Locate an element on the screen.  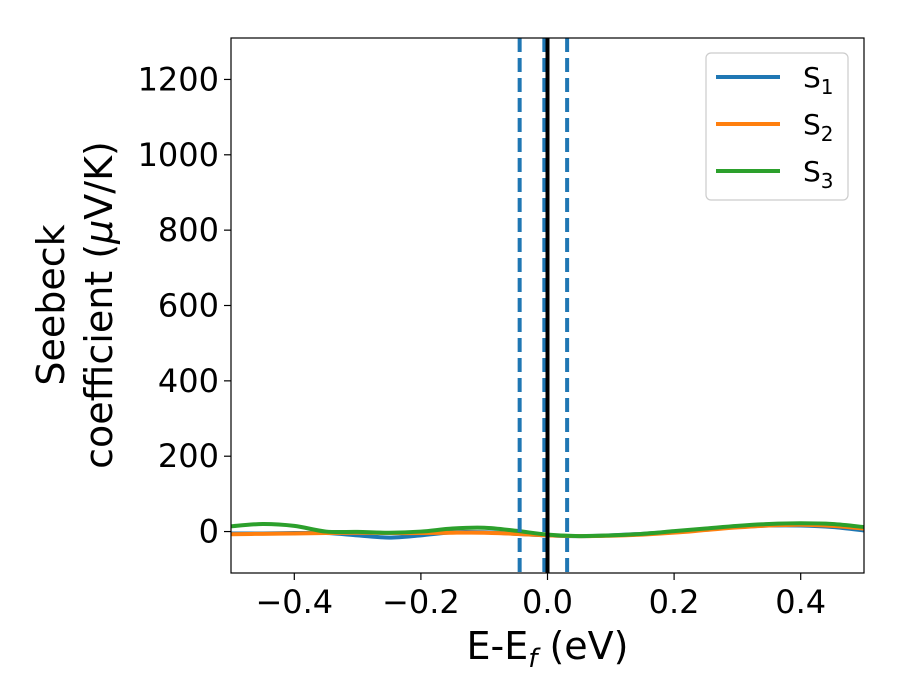
y-tick-label: 600 is located at coordinates (188, 306).